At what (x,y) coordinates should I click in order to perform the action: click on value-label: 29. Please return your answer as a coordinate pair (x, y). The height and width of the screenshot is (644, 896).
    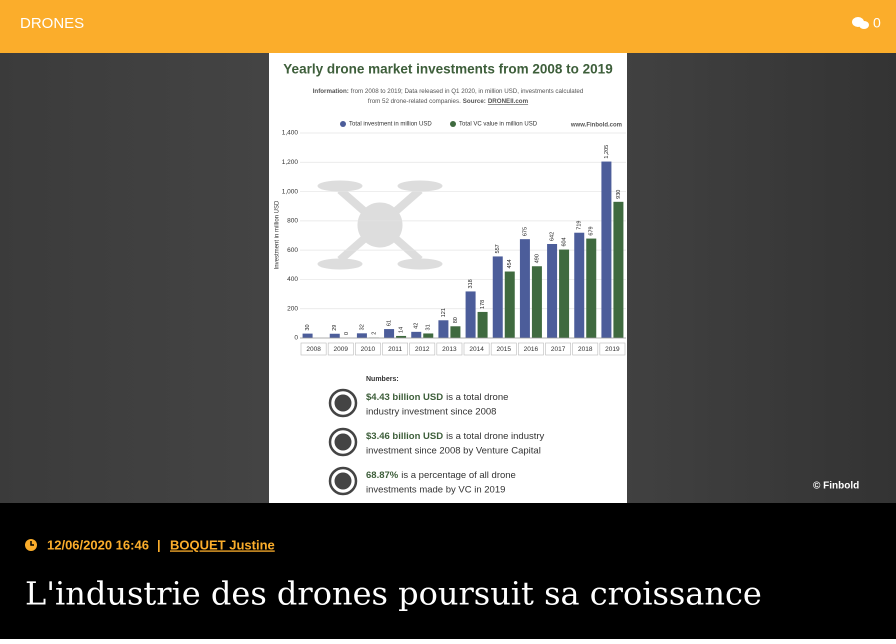
    Looking at the image, I should click on (335, 328).